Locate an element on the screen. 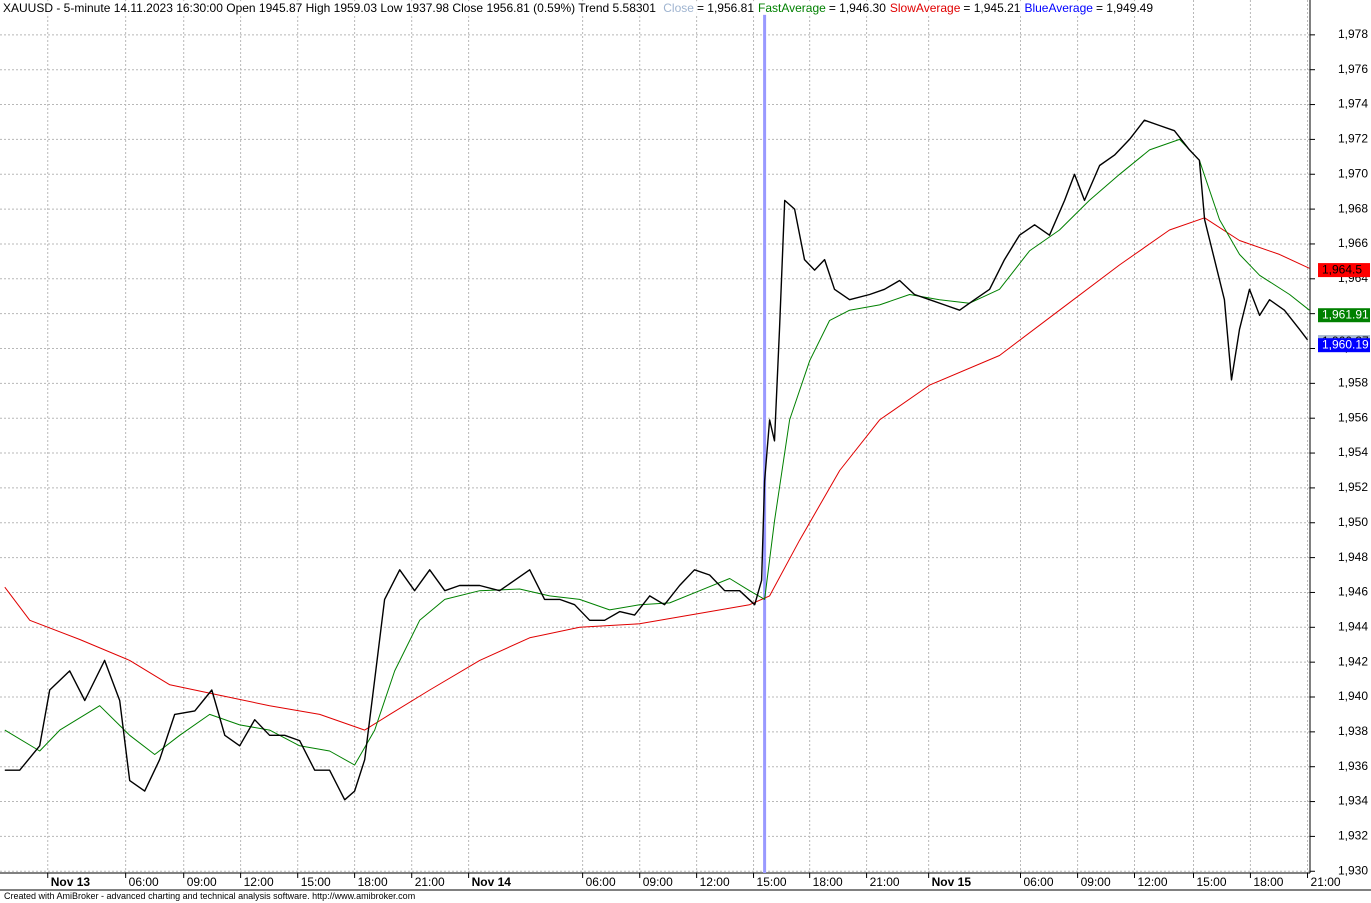  legend-name: Close is located at coordinates (678, 8).